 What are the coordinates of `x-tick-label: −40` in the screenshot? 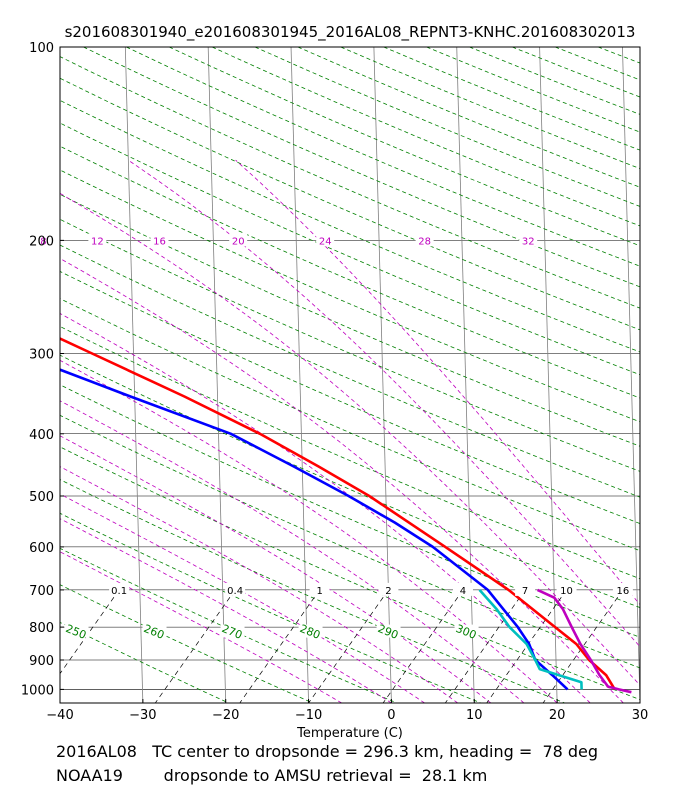 It's located at (59, 715).